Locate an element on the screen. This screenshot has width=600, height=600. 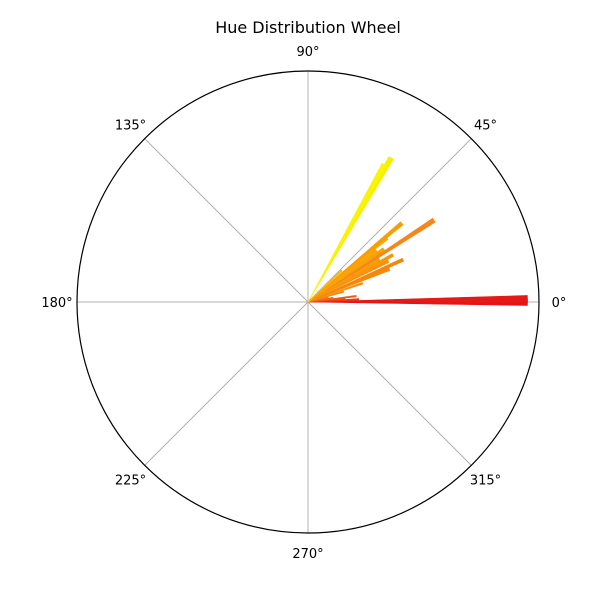
bars-group is located at coordinates (417, 231).